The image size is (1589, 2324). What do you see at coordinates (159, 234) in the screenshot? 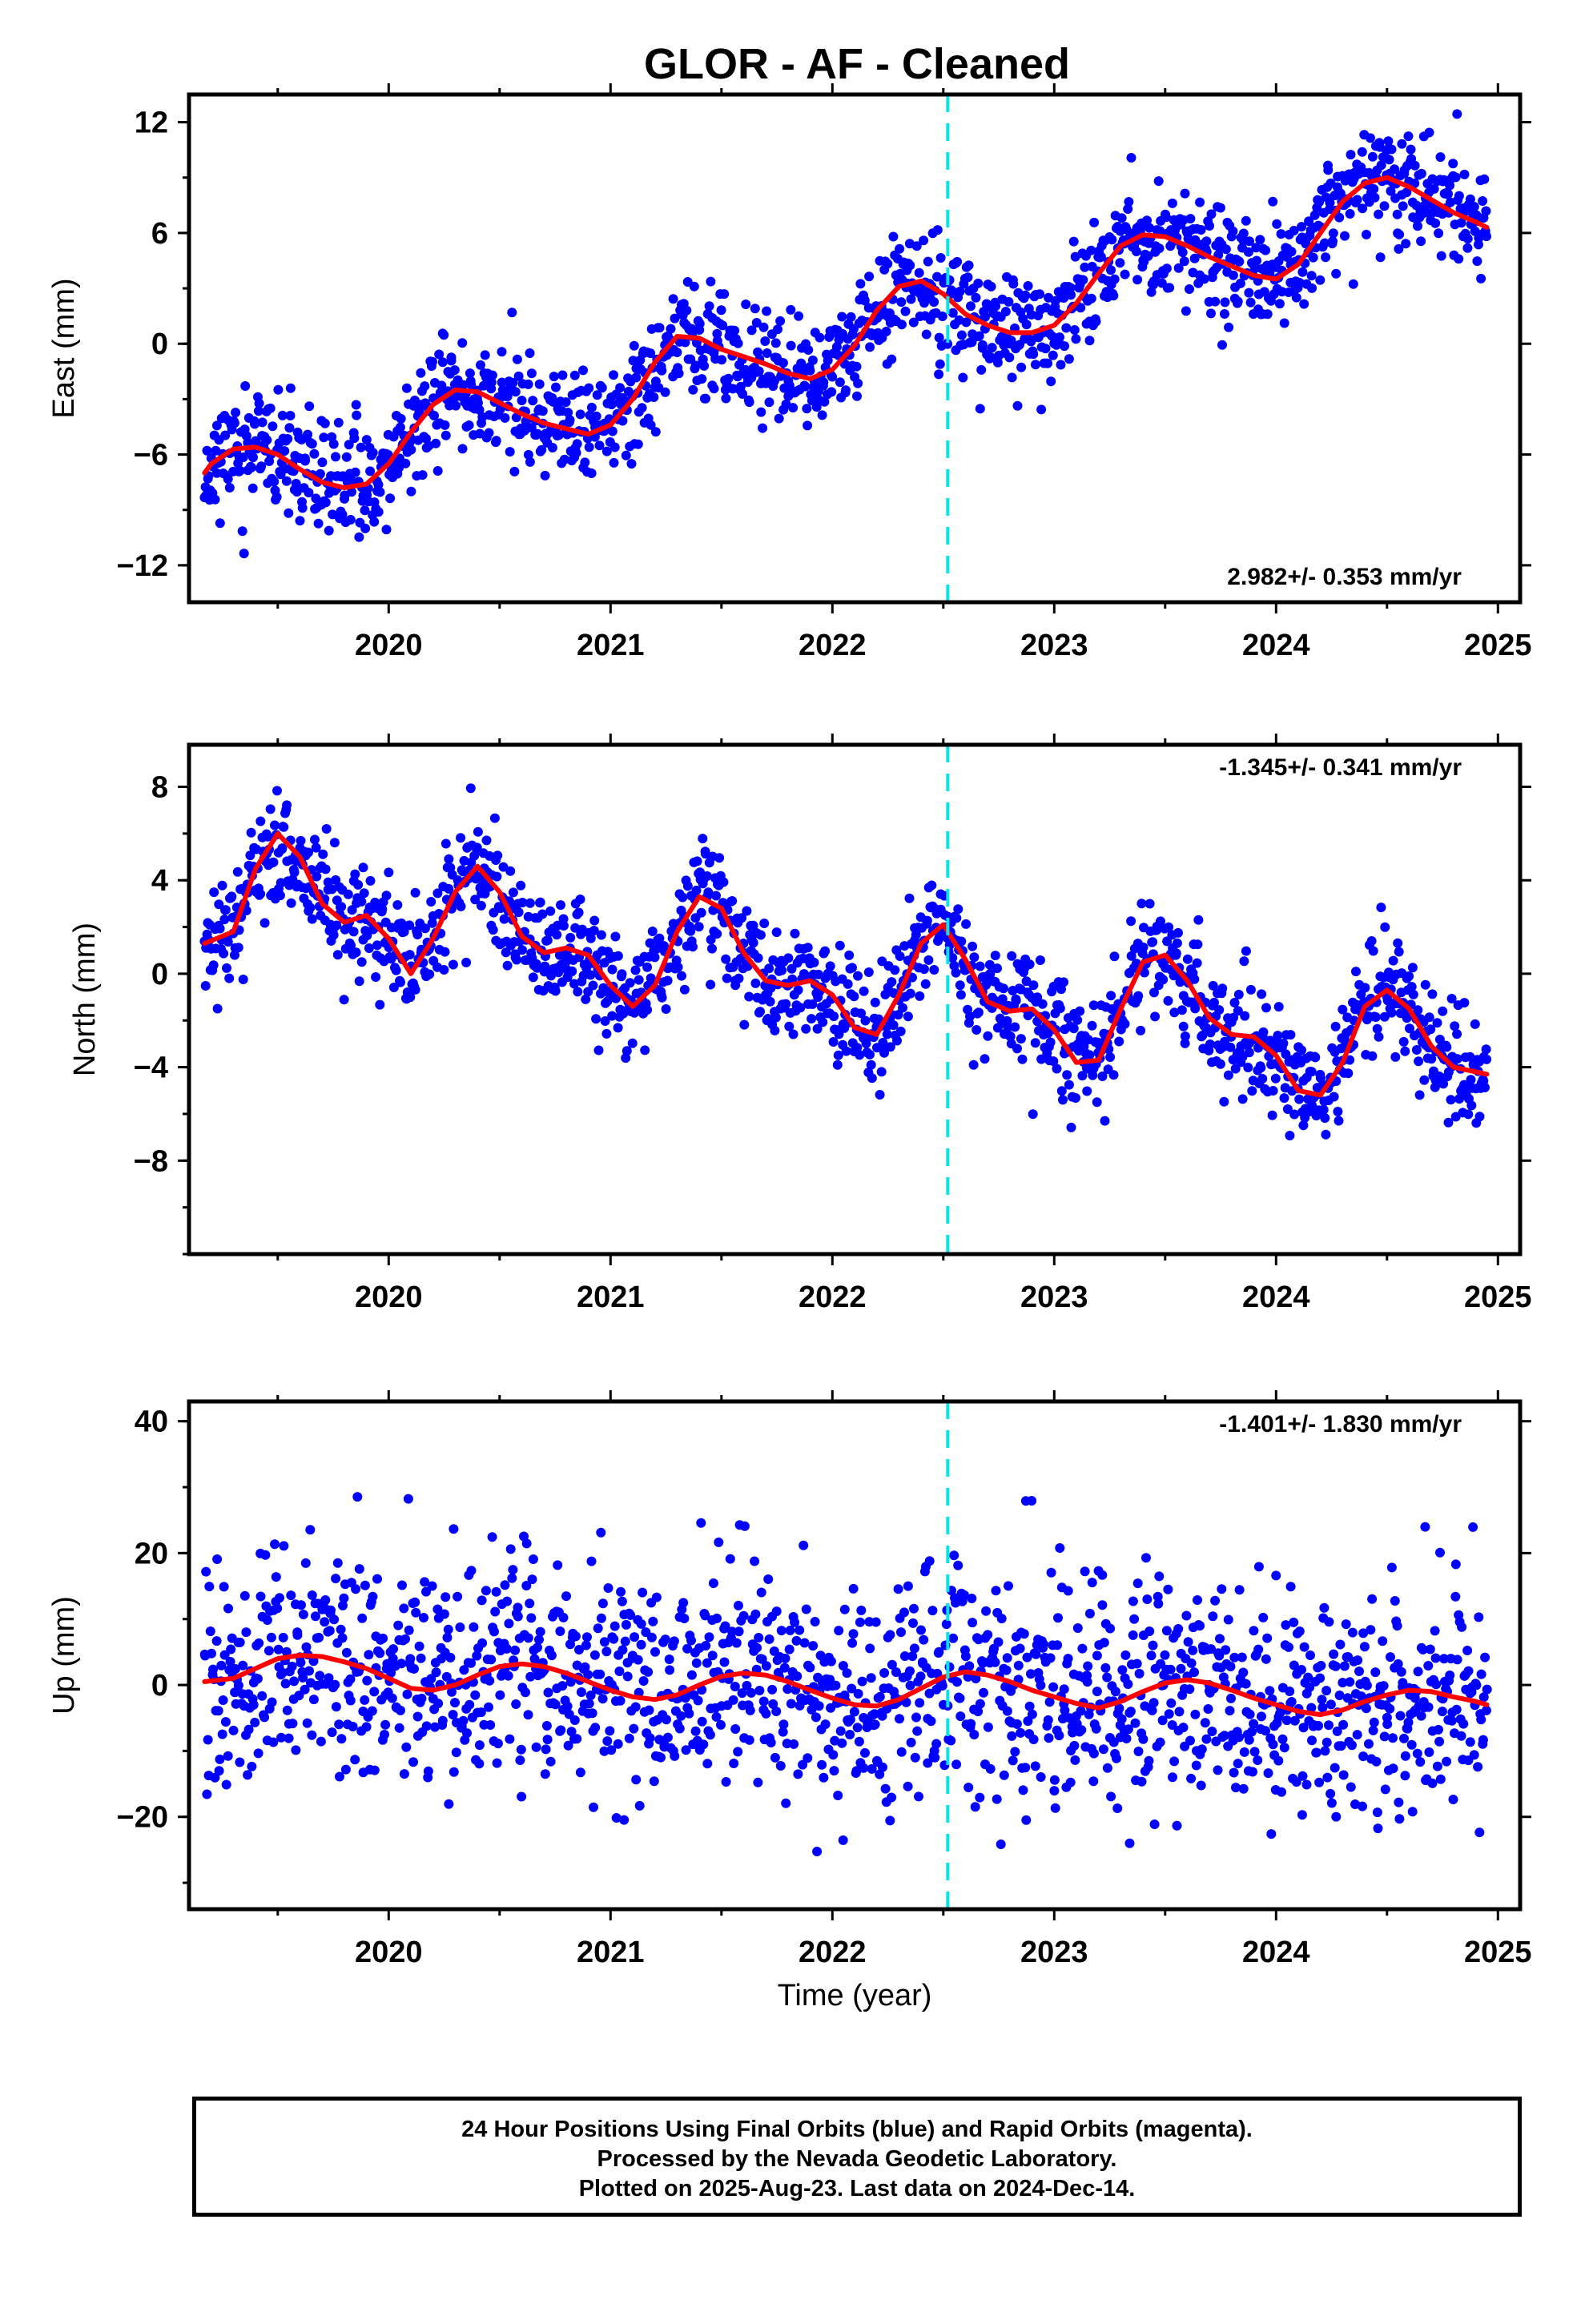
I see `ytick-label: 6` at bounding box center [159, 234].